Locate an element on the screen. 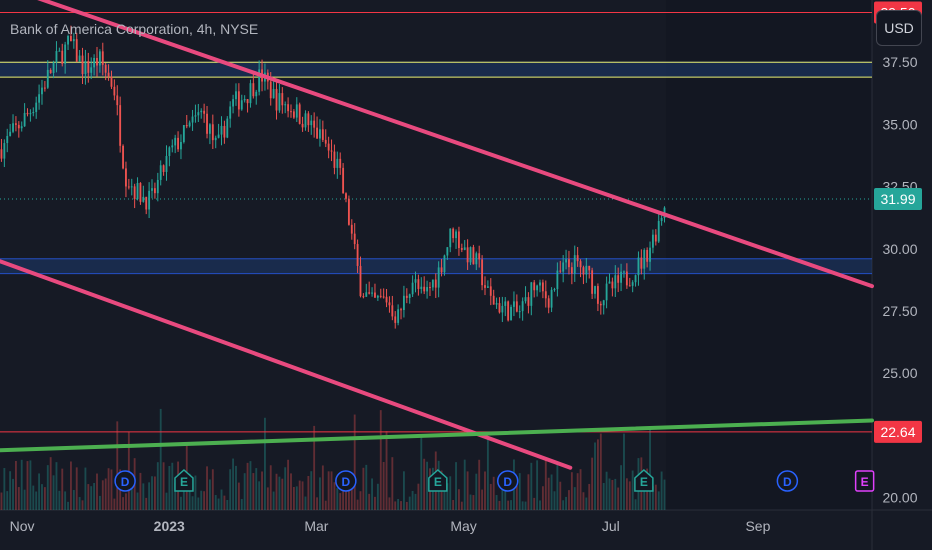  x-tick-label: Nov is located at coordinates (22, 526).